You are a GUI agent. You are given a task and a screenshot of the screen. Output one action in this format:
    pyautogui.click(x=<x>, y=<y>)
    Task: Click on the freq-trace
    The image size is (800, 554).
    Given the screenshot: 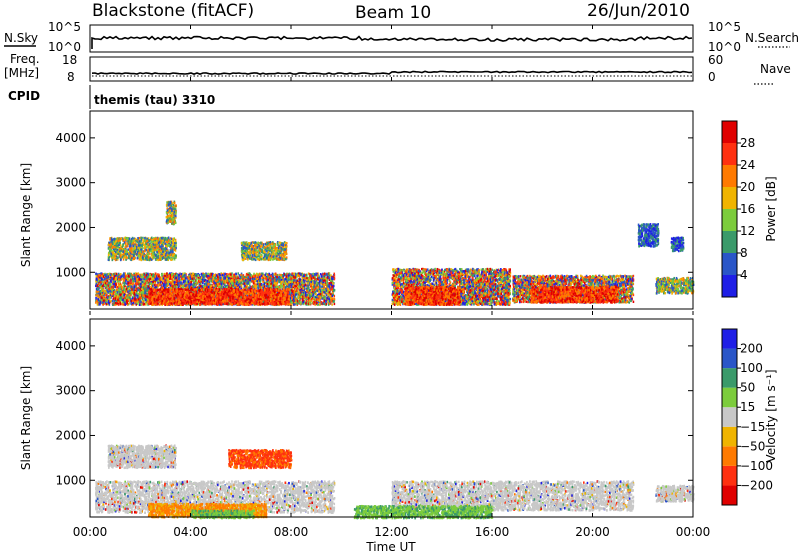 What is the action you would take?
    pyautogui.click(x=392, y=72)
    